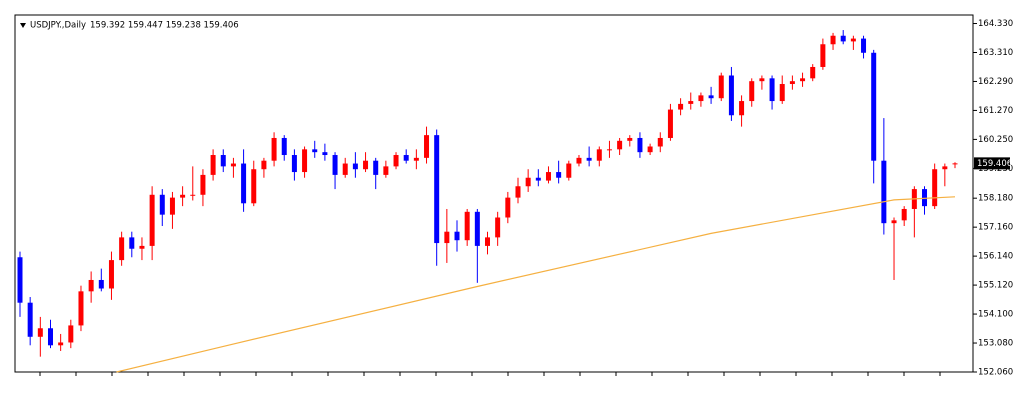  Describe the element at coordinates (995, 199) in the screenshot. I see `y-tick-label: 158.180` at that location.